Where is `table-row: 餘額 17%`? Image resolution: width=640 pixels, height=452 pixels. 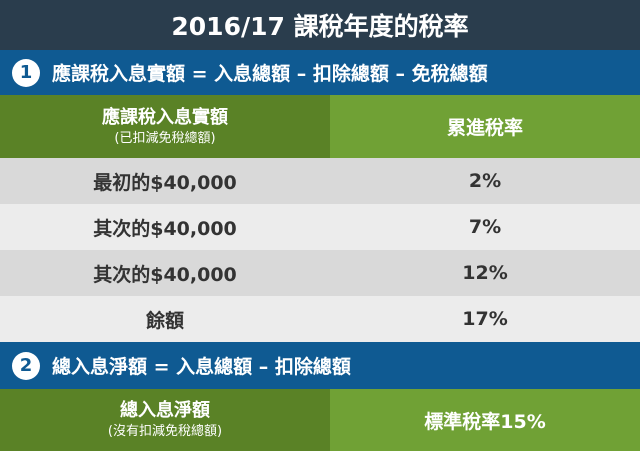
table-row: 餘額 17% is located at coordinates (320, 319).